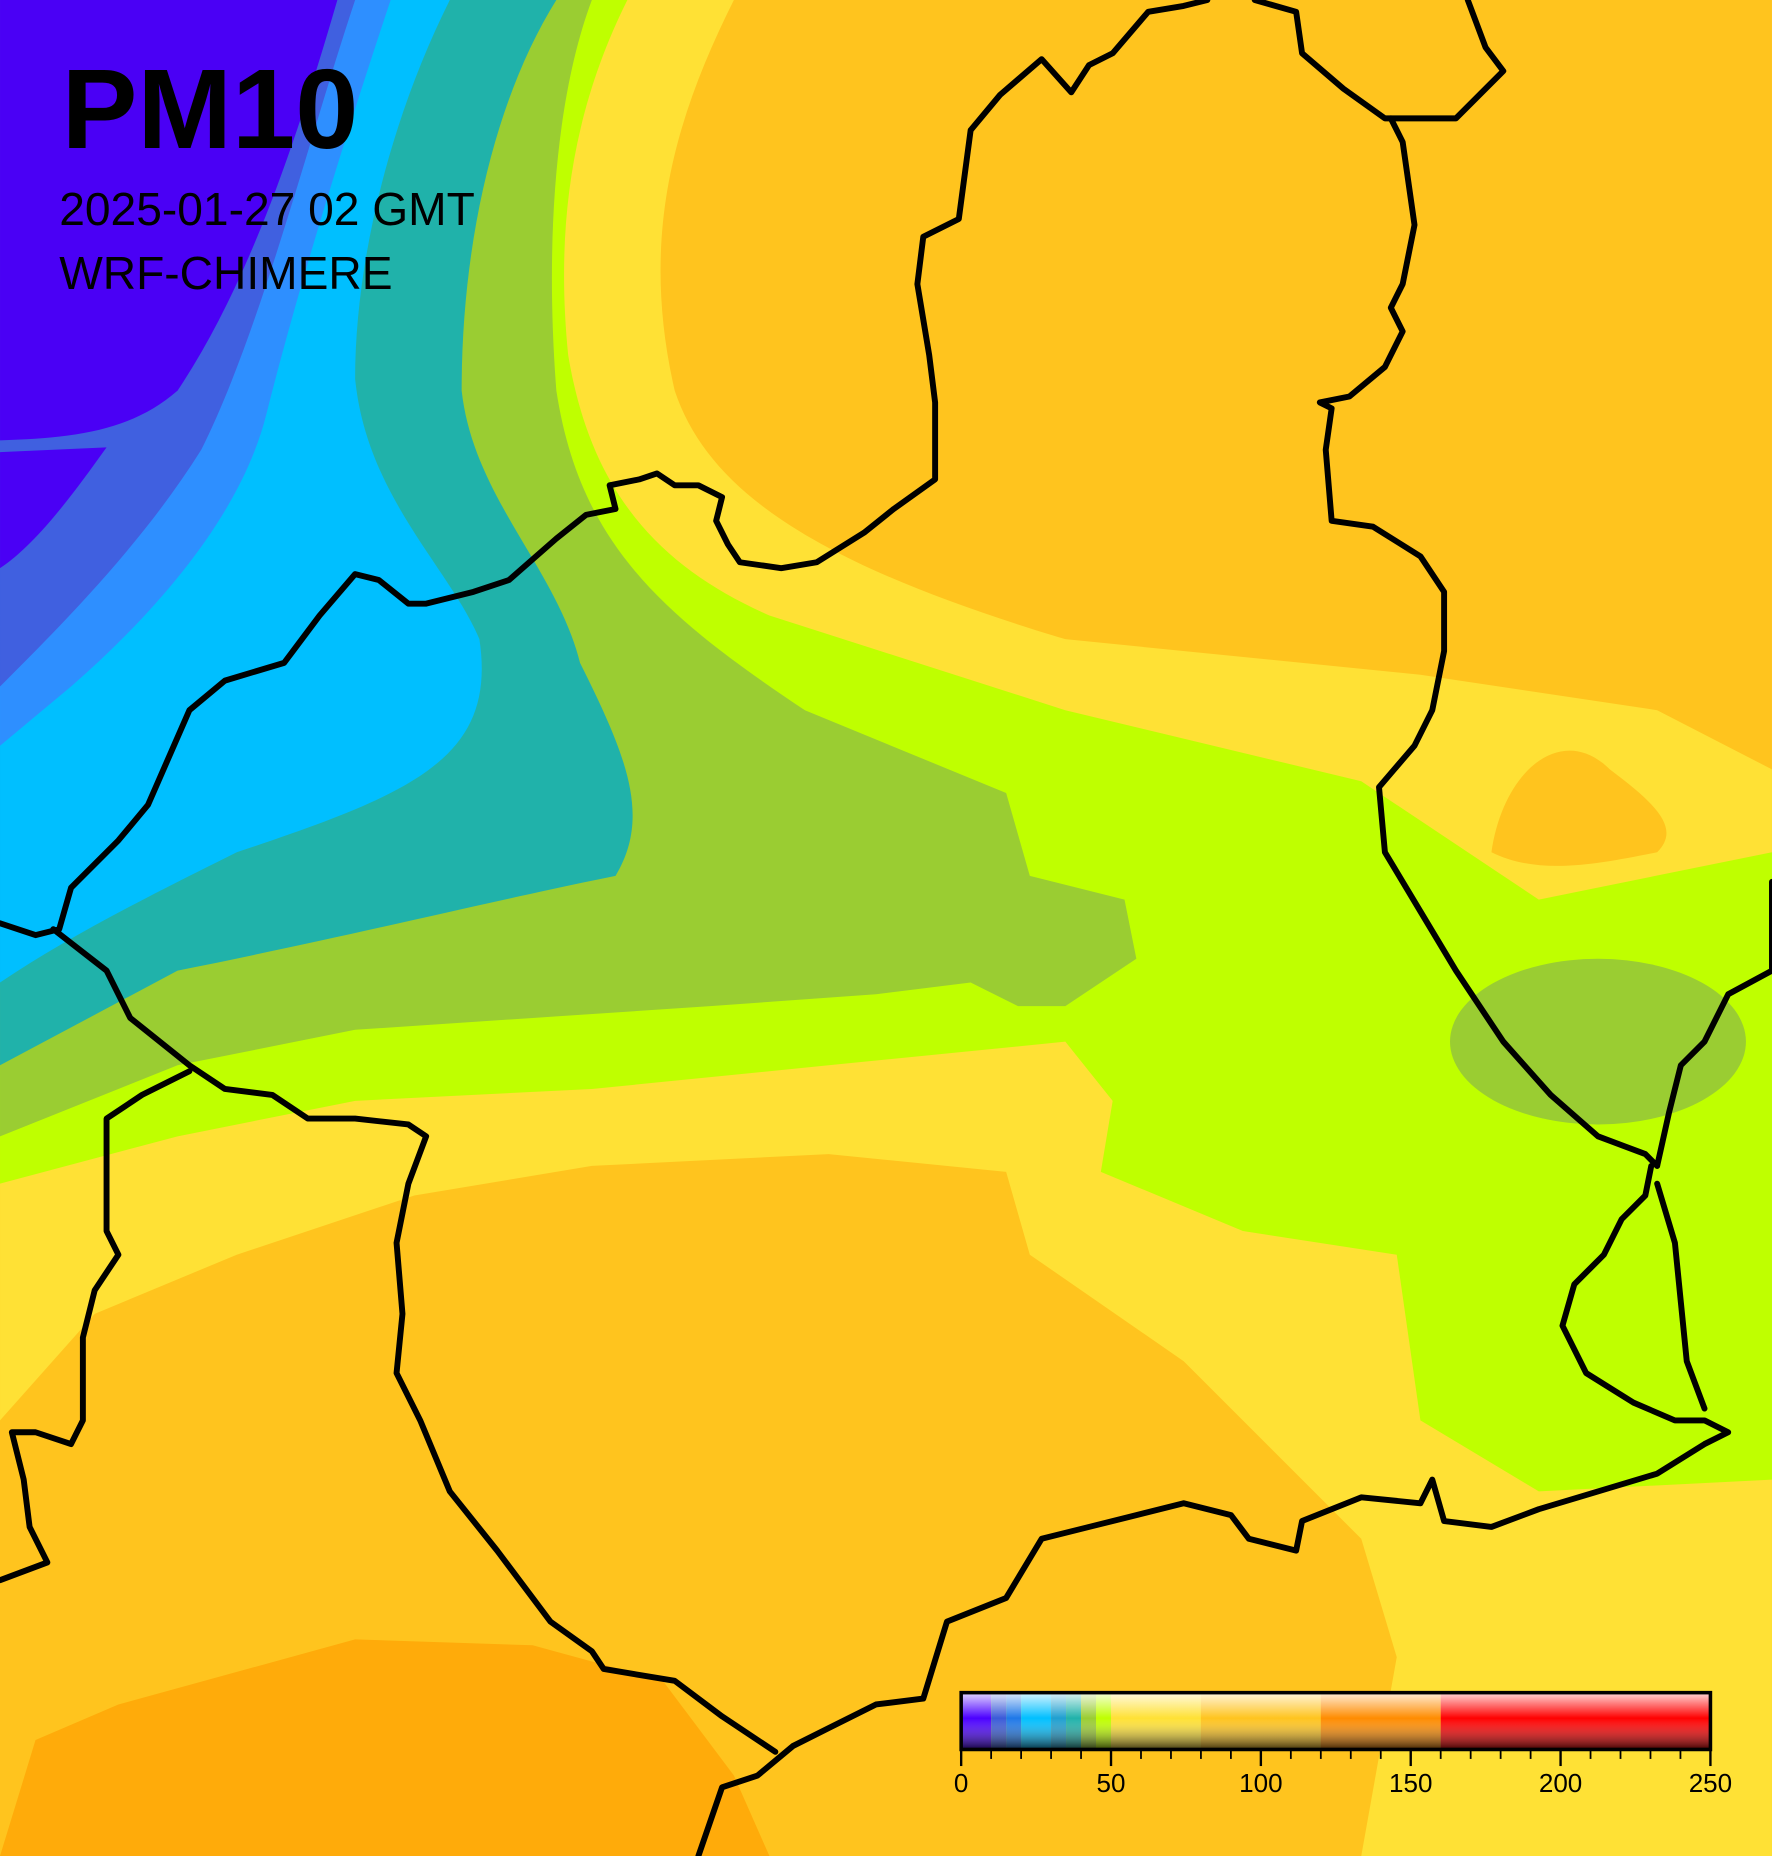 This screenshot has width=1772, height=1856. Describe the element at coordinates (961, 1783) in the screenshot. I see `colorbar-tick-label: 0` at that location.